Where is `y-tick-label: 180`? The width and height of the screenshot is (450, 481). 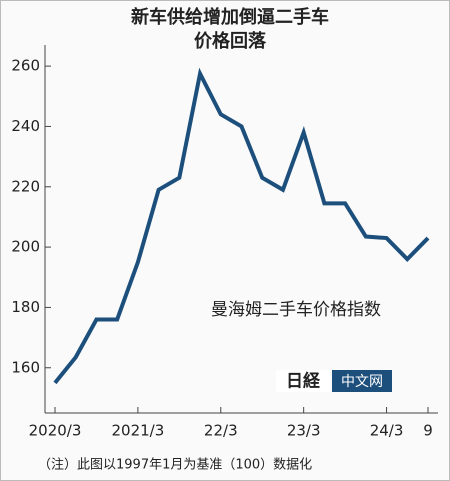
y-tick-label: 180 is located at coordinates (25, 307).